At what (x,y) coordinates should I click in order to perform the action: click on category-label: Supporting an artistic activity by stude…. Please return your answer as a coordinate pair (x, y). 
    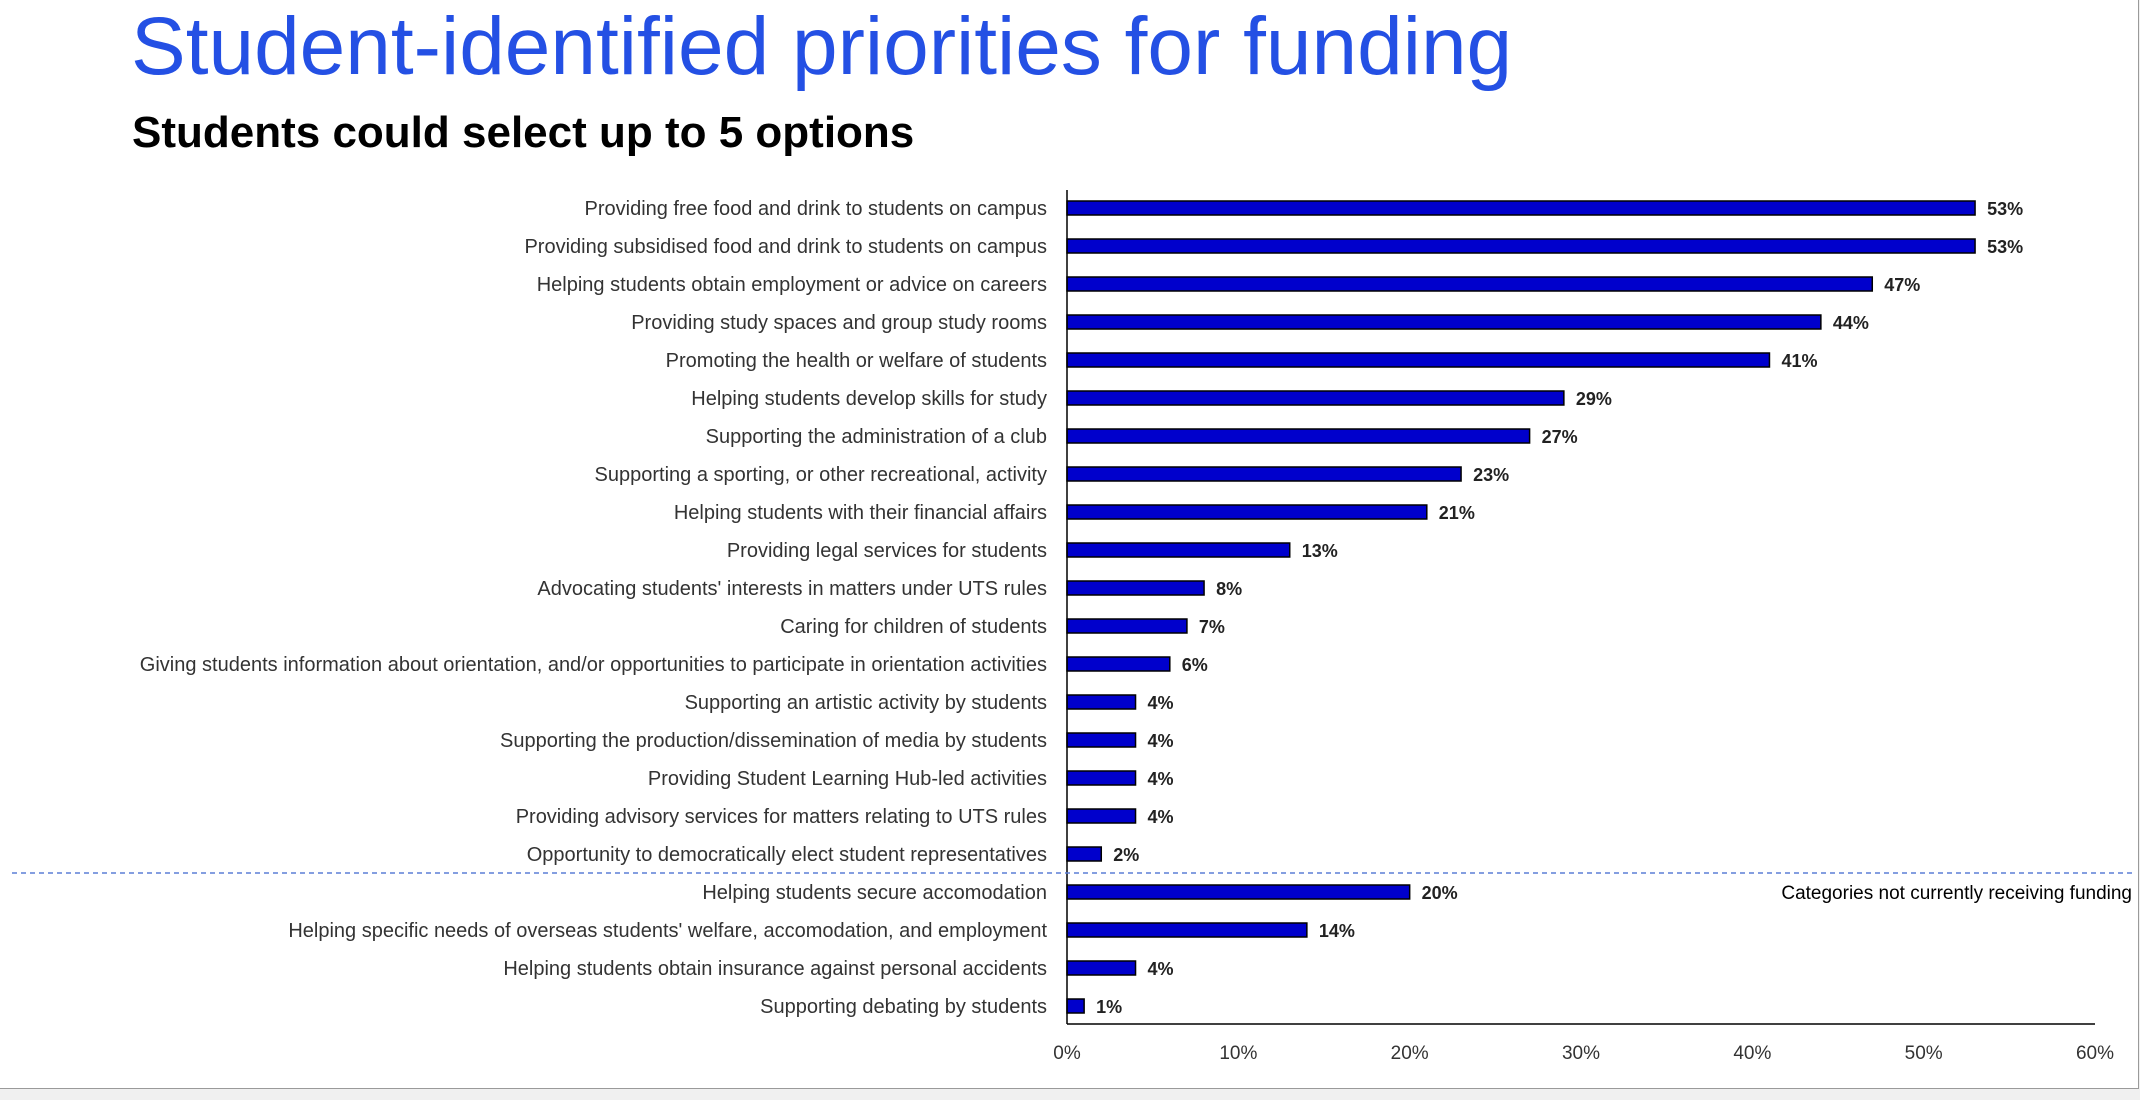
    Looking at the image, I should click on (866, 703).